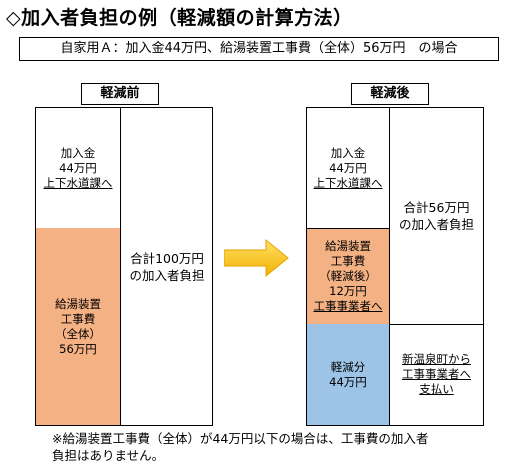  Describe the element at coordinates (348, 246) in the screenshot. I see `after-equipment-line-1: 給湯装置` at that location.